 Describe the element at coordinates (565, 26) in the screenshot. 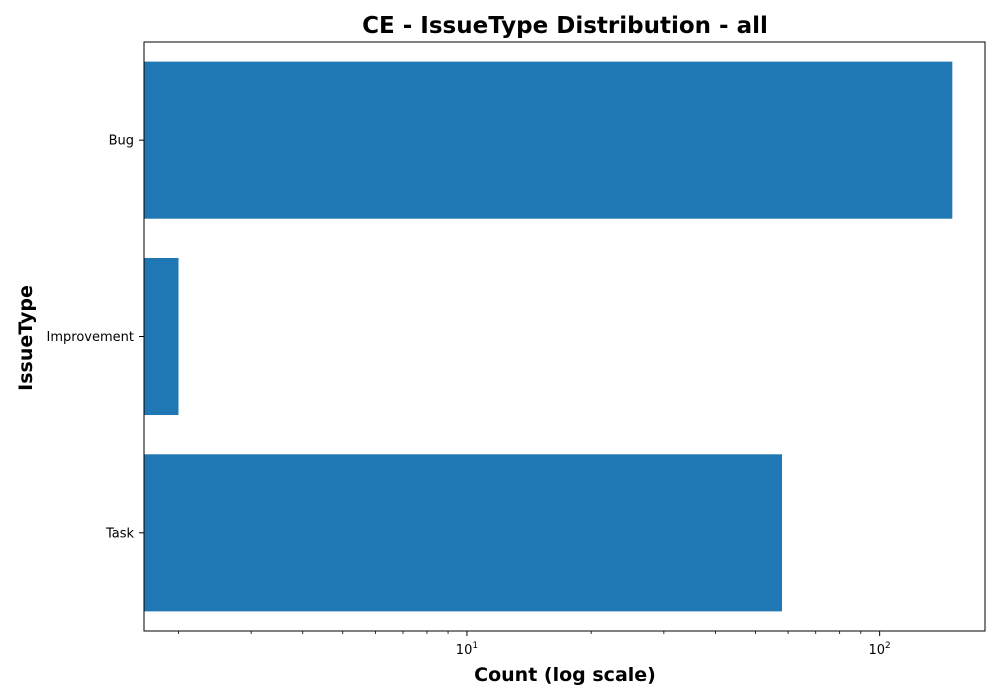

I see `chart-title: CE - IssueType Distribution - all` at that location.